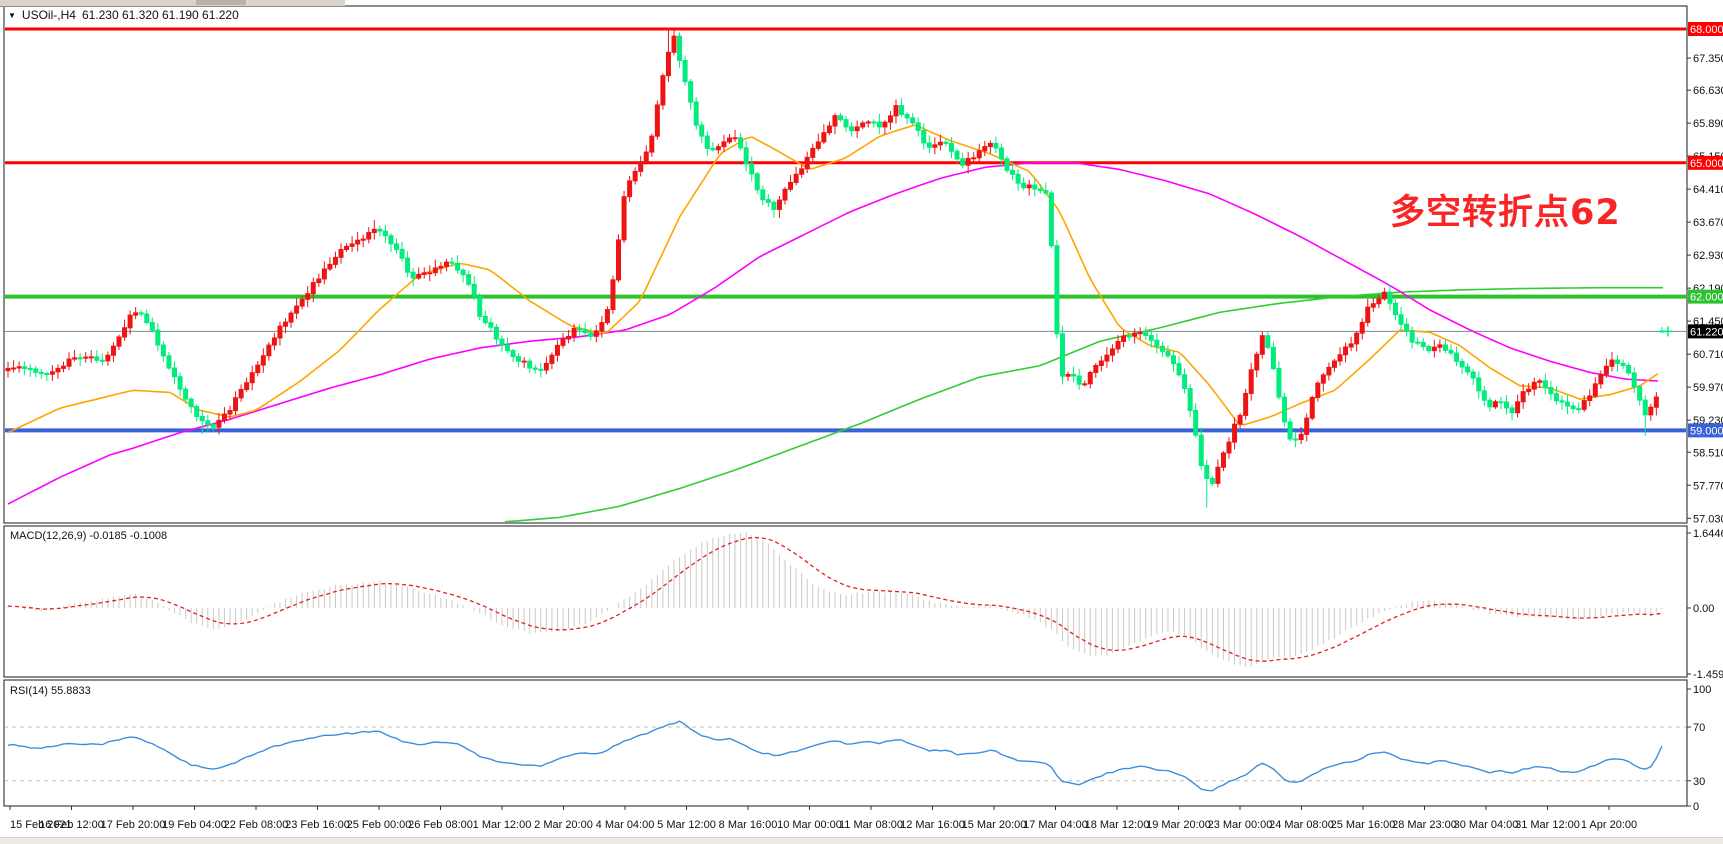  I want to click on ohlc-readout: 61.230 61.320 61.190 61.220, so click(160, 15).